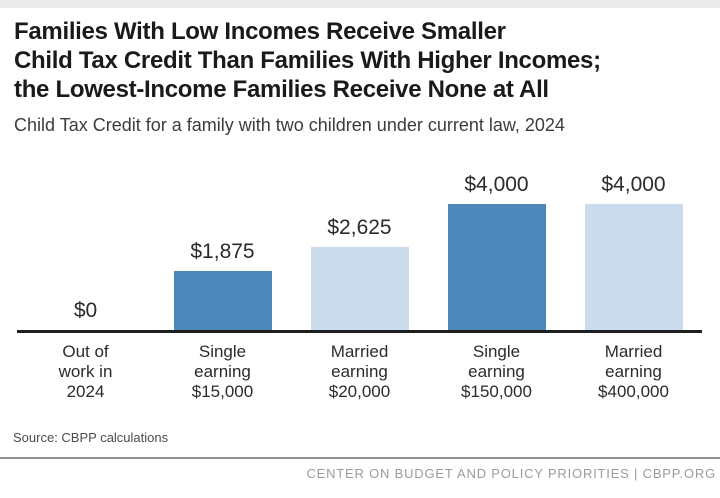 This screenshot has height=498, width=720. Describe the element at coordinates (360, 458) in the screenshot. I see `footer-divider` at that location.